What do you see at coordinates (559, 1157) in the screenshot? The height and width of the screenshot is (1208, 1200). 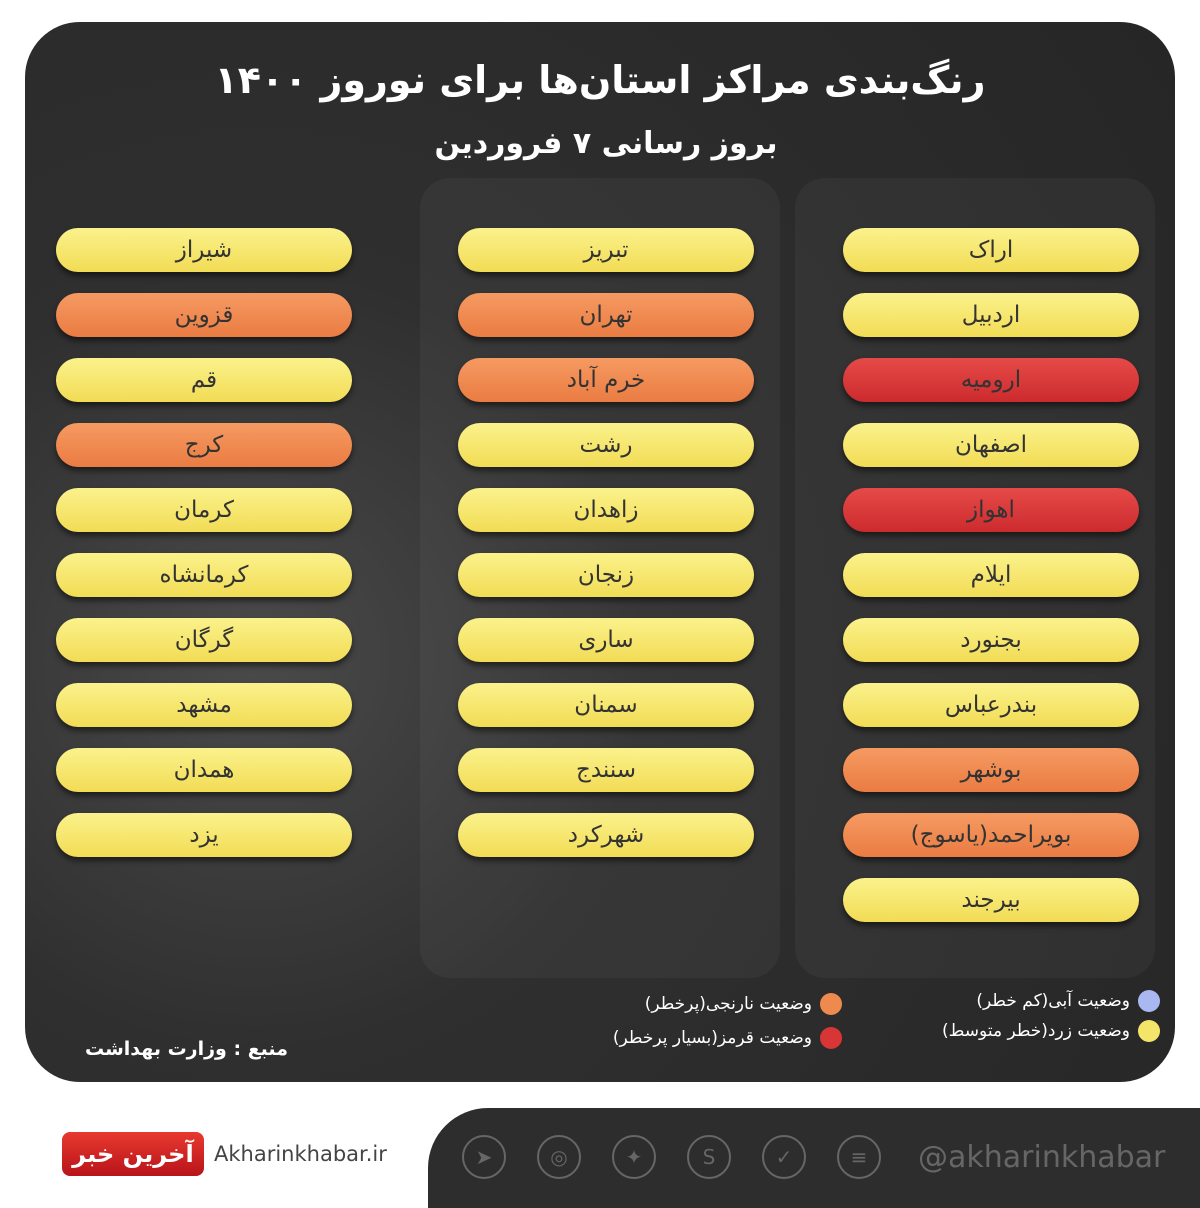 I see `instagram-icon: ◎` at bounding box center [559, 1157].